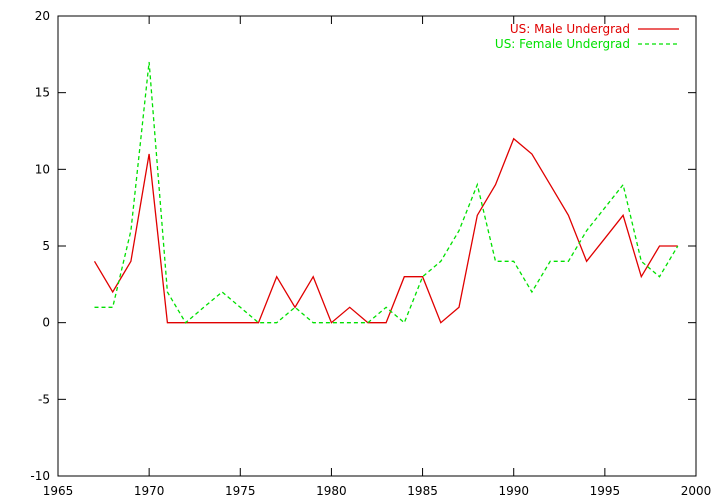  I want to click on x-tick-label: 1980, so click(331, 491).